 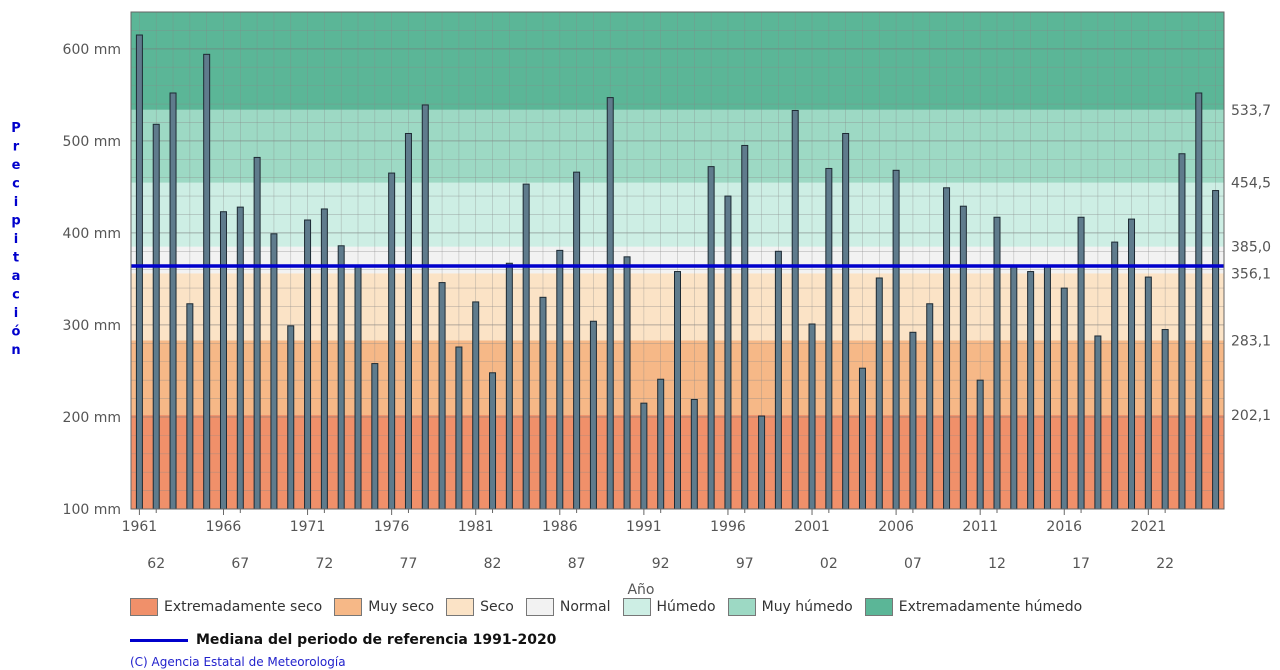 What do you see at coordinates (560, 527) in the screenshot?
I see `x-tick-label: 1986` at bounding box center [560, 527].